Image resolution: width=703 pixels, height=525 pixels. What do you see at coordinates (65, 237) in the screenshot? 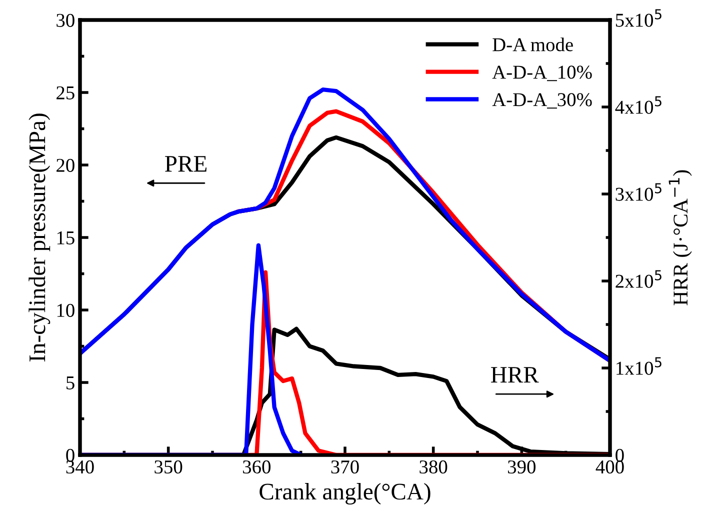
I see `y-tick-label: 15` at bounding box center [65, 237].